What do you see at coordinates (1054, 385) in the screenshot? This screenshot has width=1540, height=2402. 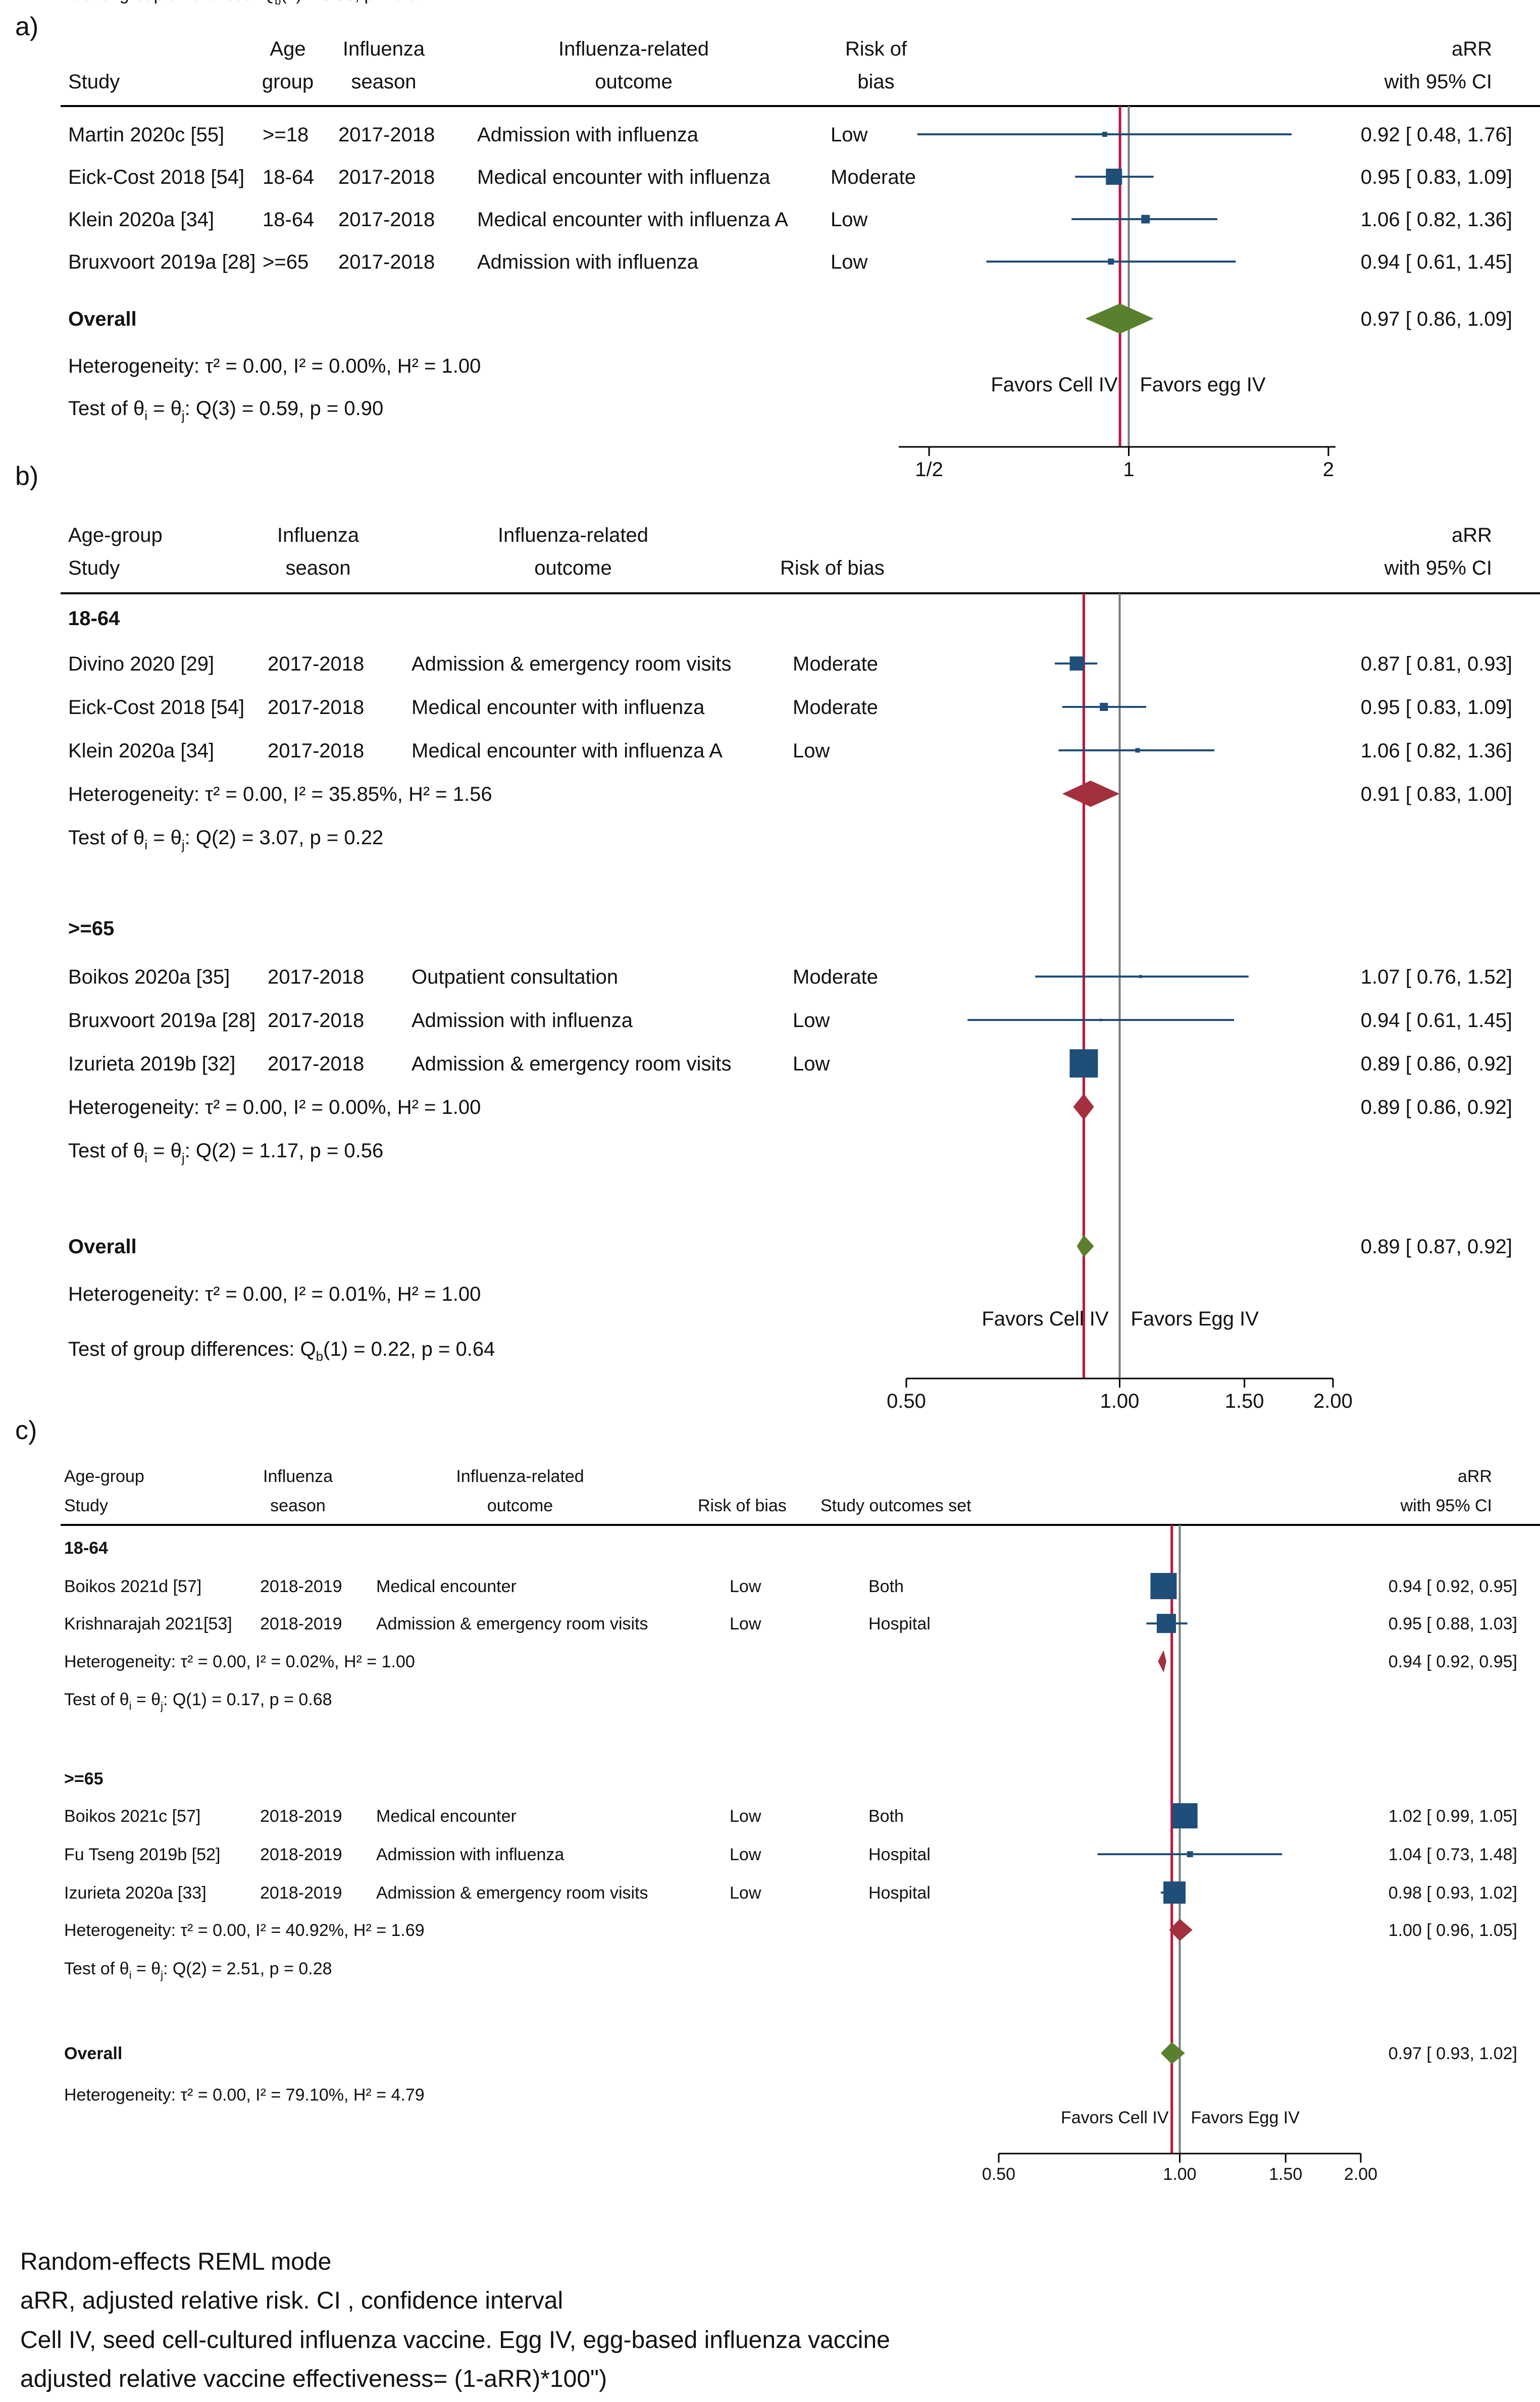 I see `panel-a-favors-left: Favors Cell IV` at bounding box center [1054, 385].